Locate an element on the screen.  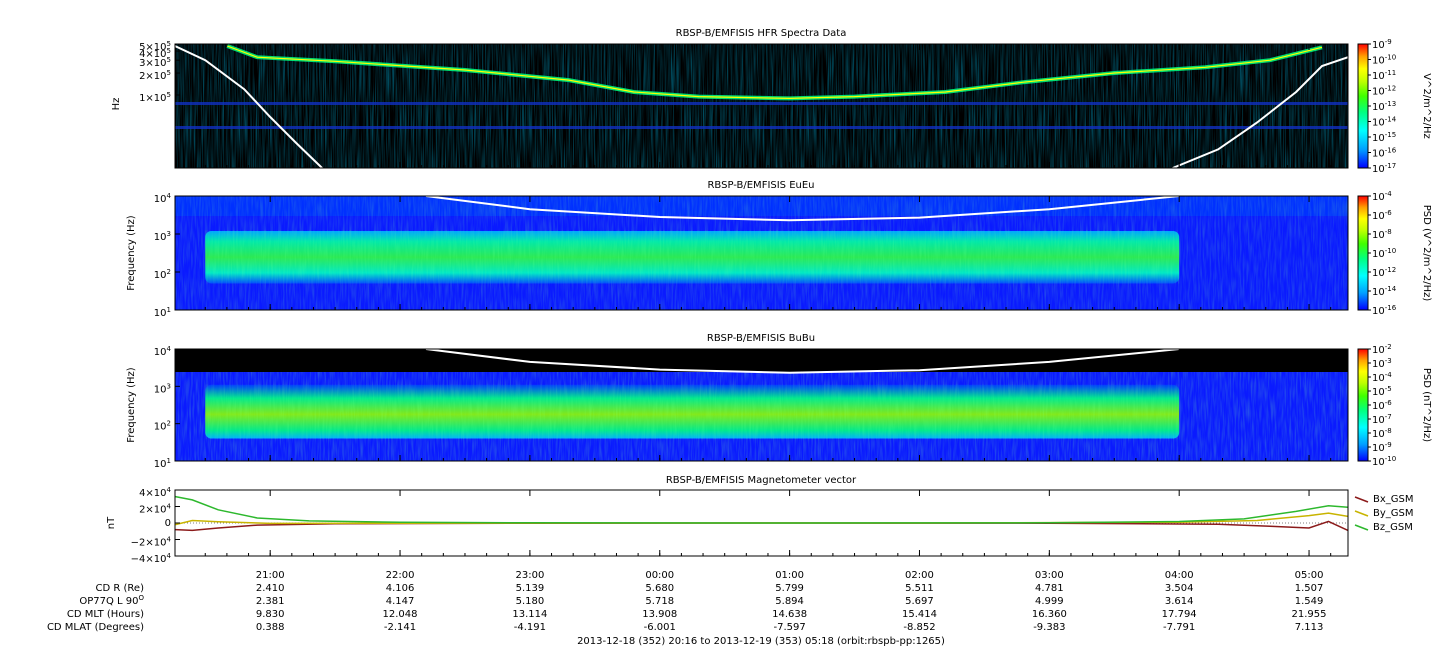
colorbar-tick-label: 10⁻² is located at coordinates (1382, 349).